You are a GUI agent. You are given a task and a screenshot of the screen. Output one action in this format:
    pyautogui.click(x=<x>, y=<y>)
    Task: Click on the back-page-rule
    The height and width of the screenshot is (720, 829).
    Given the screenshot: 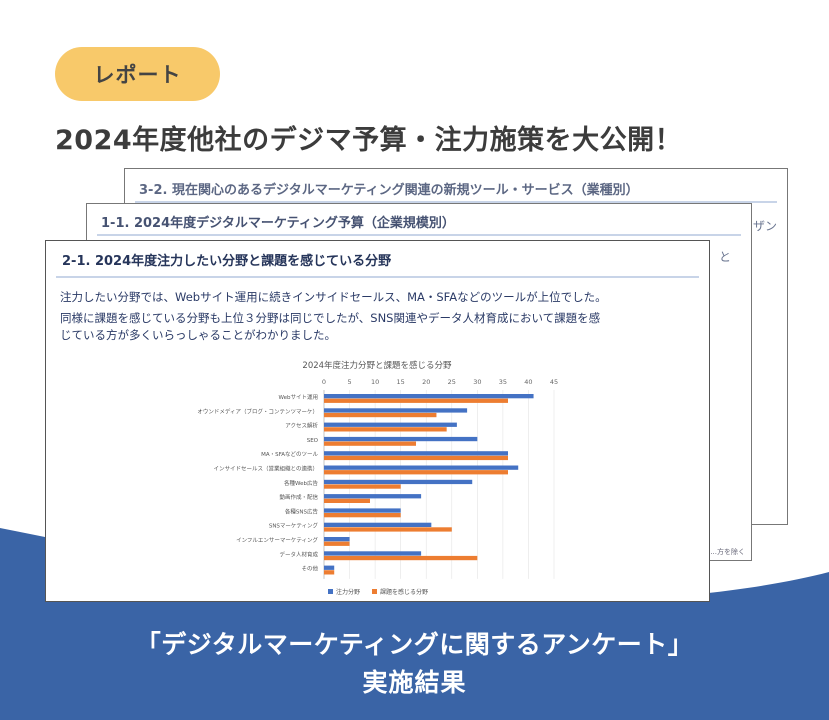 What is the action you would take?
    pyautogui.click(x=456, y=202)
    